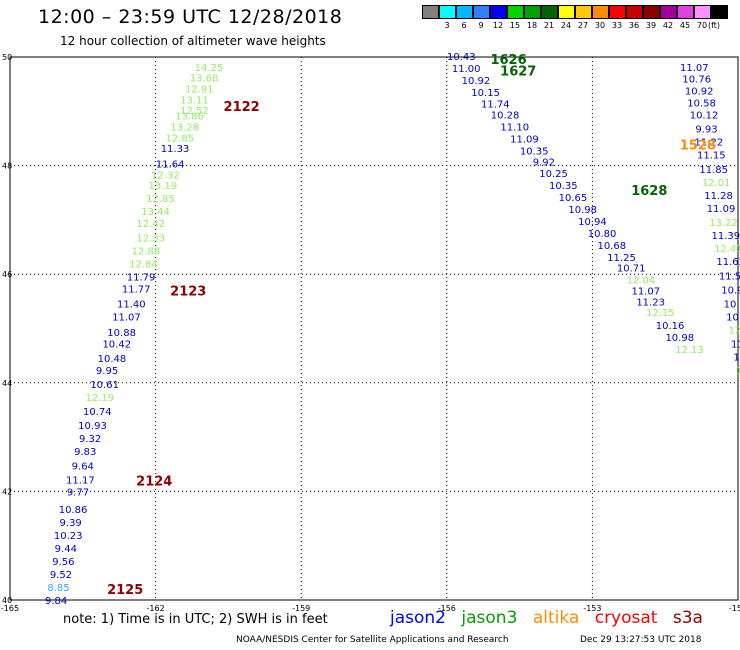 This screenshot has width=740, height=650. Describe the element at coordinates (514, 128) in the screenshot. I see `wave-height-value: 11.10` at that location.